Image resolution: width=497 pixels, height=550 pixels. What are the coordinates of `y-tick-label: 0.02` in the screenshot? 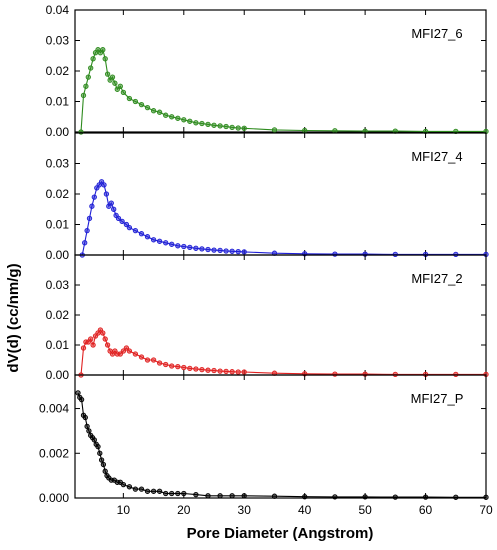 It's located at (58, 315).